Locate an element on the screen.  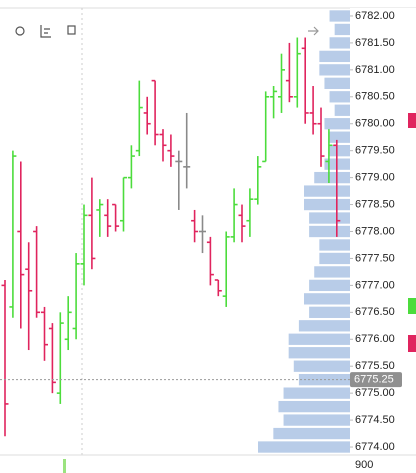
layout-icon is located at coordinates (71, 30).